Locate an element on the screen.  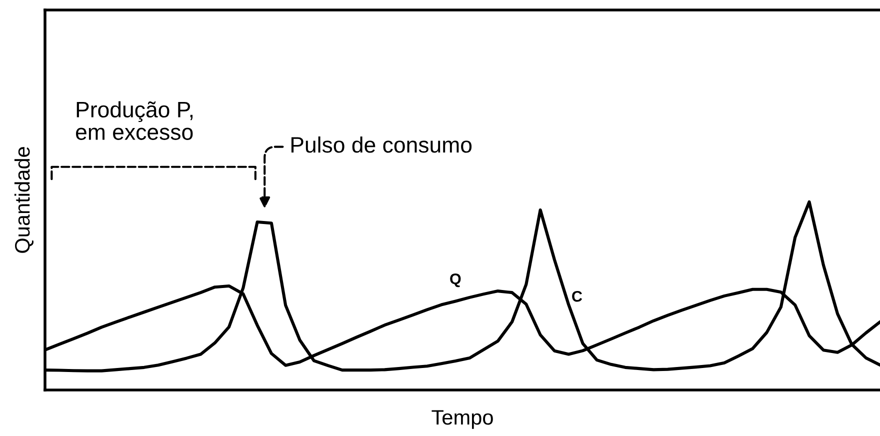
series-label: C is located at coordinates (577, 296).